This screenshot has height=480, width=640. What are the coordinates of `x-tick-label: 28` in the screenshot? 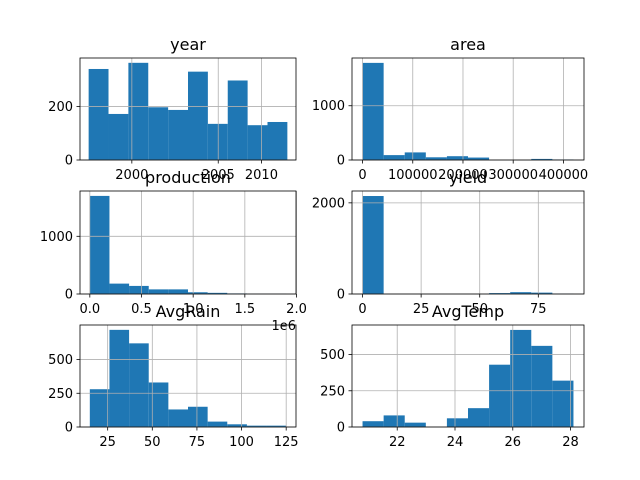 It's located at (570, 442).